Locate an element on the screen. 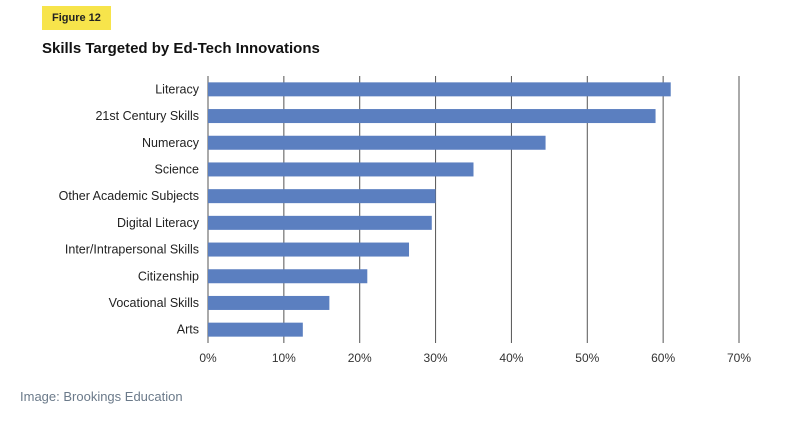 Image resolution: width=786 pixels, height=434 pixels. x-tick-label: 70% is located at coordinates (739, 358).